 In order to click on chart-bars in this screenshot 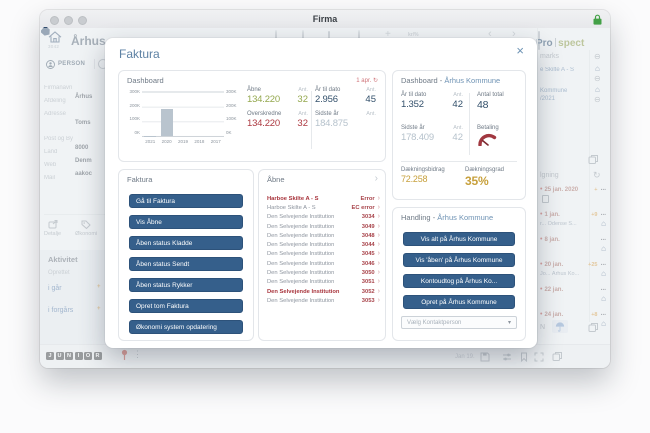, I will do `click(183, 114)`.